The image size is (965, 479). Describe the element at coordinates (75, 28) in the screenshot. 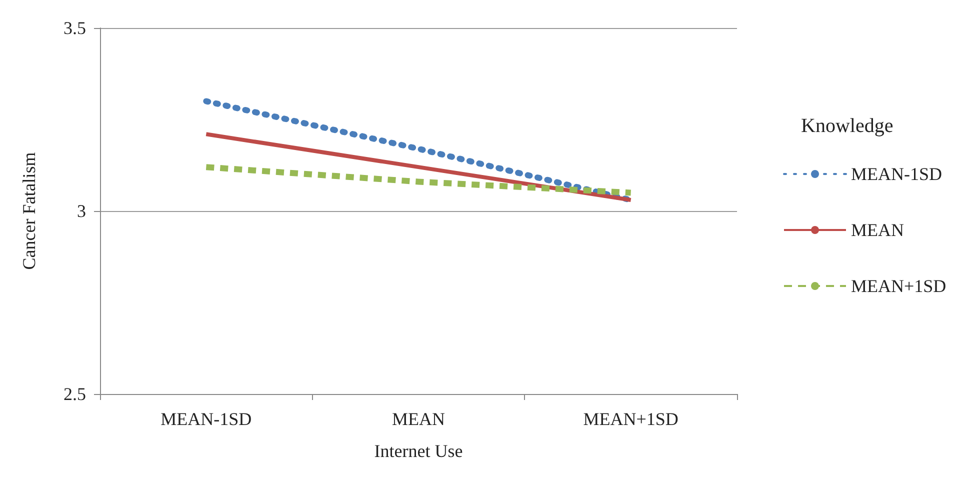

I see `y-tick-label: 3.5` at that location.